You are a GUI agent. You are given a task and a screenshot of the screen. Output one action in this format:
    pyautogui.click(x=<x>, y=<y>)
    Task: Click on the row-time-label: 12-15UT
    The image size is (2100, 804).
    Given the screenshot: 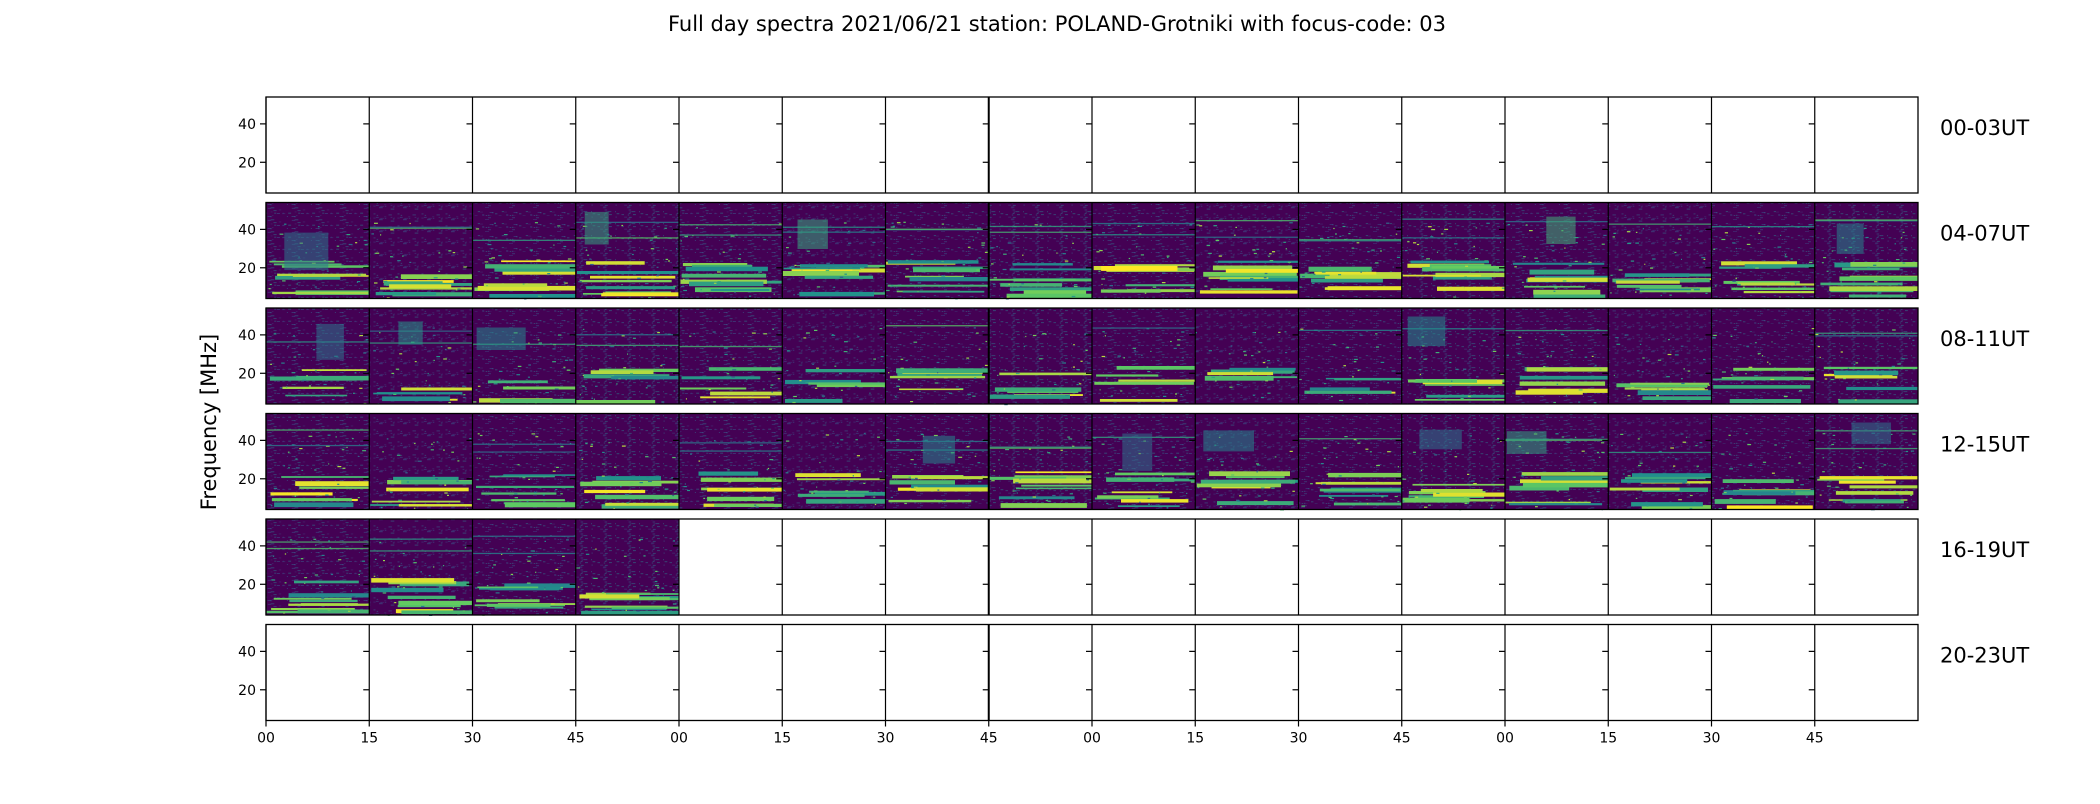 What is the action you would take?
    pyautogui.click(x=1984, y=445)
    